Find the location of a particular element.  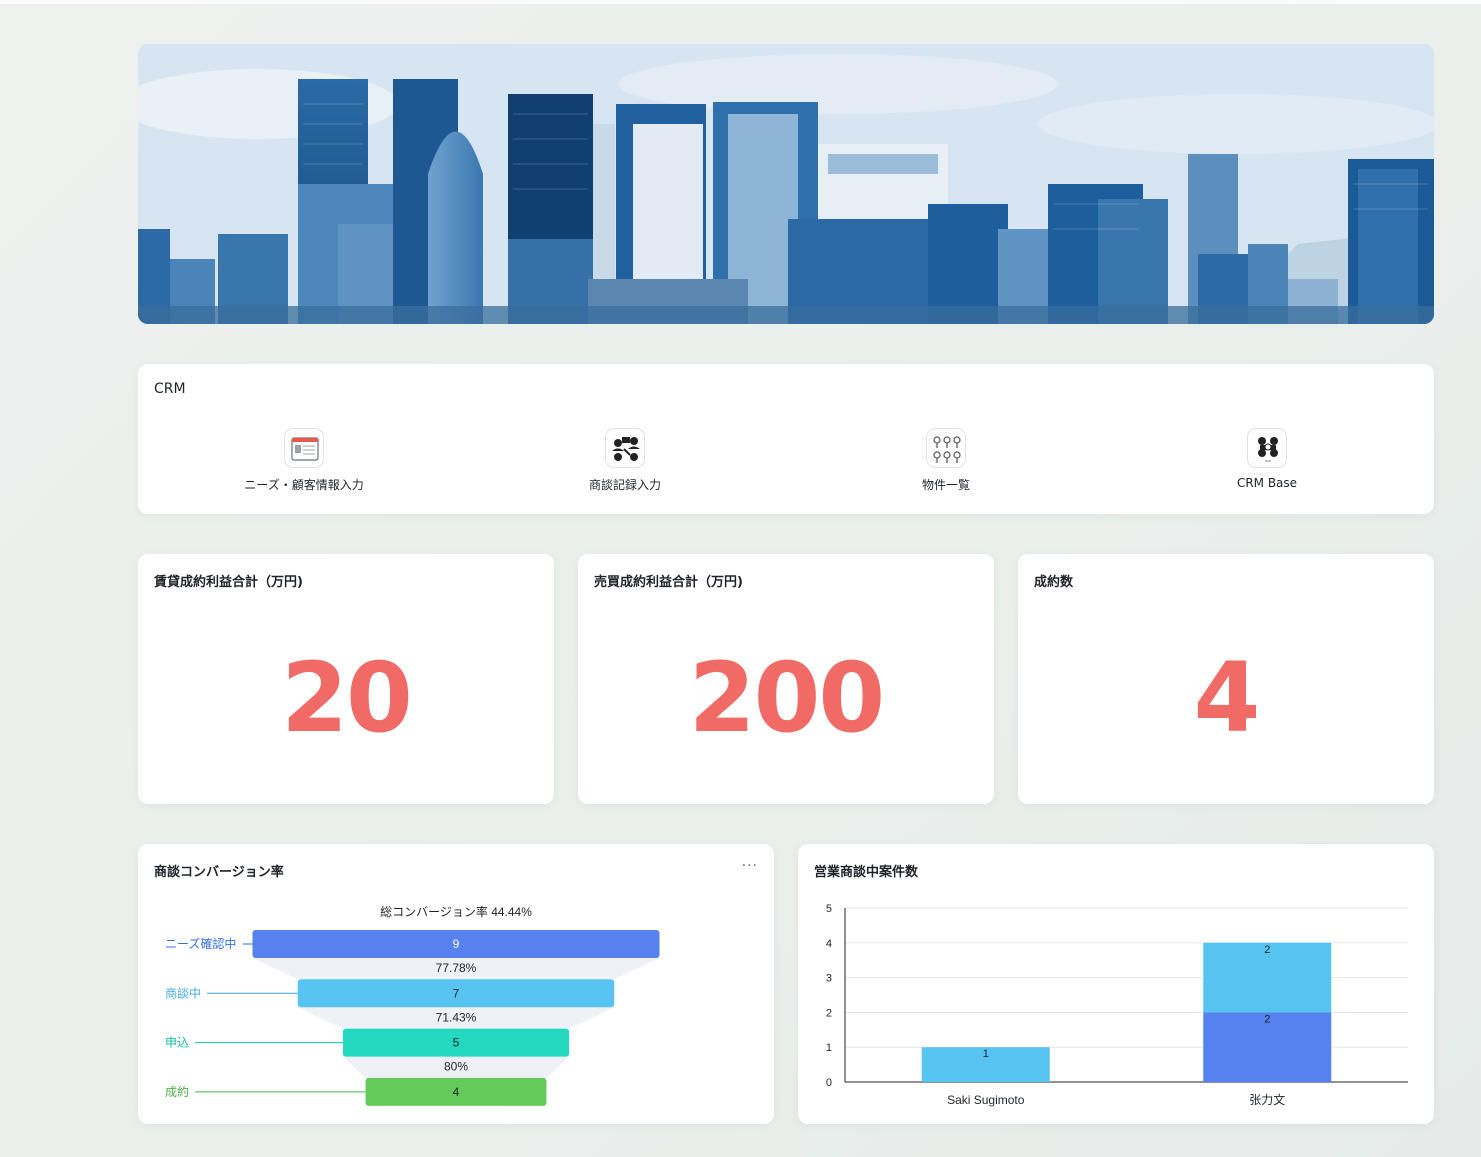

app-crm-base: CRM Base is located at coordinates (1267, 463).